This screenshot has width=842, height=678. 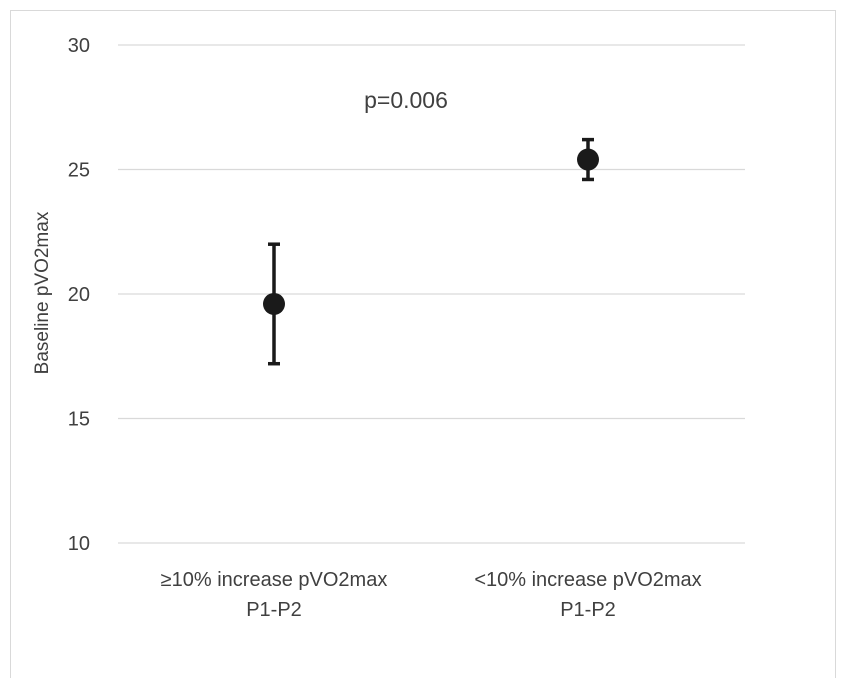 I want to click on error-bars, so click(x=431, y=251).